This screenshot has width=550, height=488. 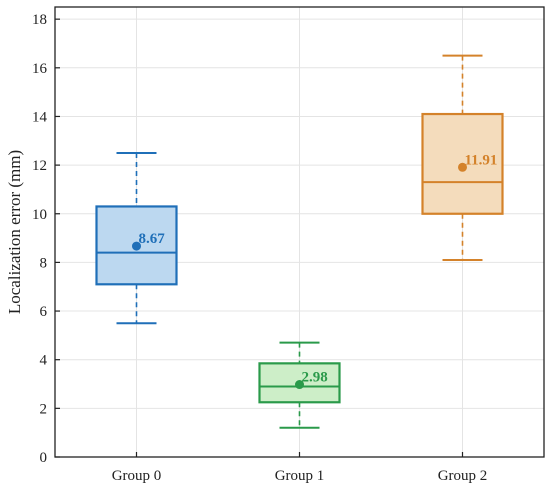 I want to click on y-tick-label: 16, so click(x=40, y=69).